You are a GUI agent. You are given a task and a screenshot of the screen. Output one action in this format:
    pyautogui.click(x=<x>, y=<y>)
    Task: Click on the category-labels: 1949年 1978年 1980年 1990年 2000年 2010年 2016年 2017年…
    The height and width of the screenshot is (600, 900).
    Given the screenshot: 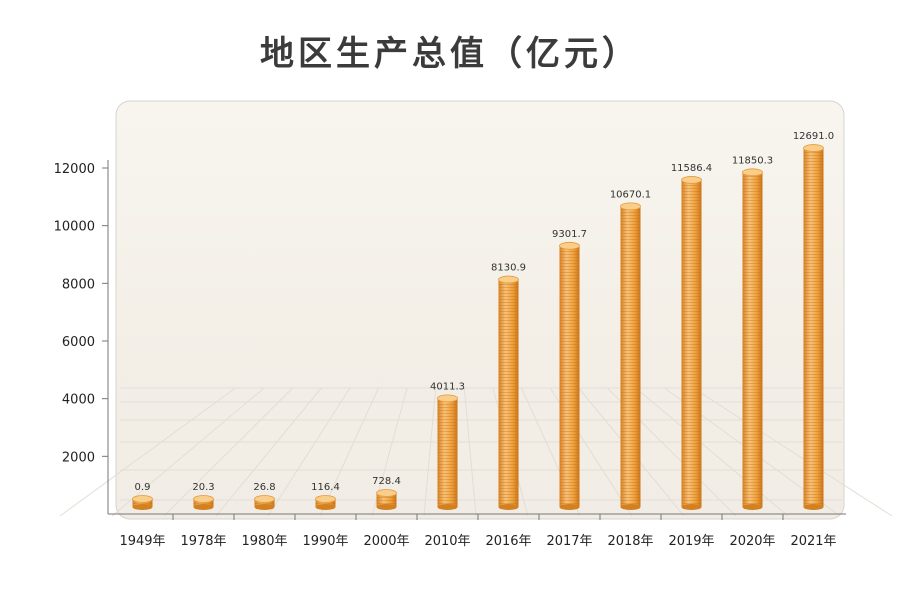 What is the action you would take?
    pyautogui.click(x=477, y=541)
    